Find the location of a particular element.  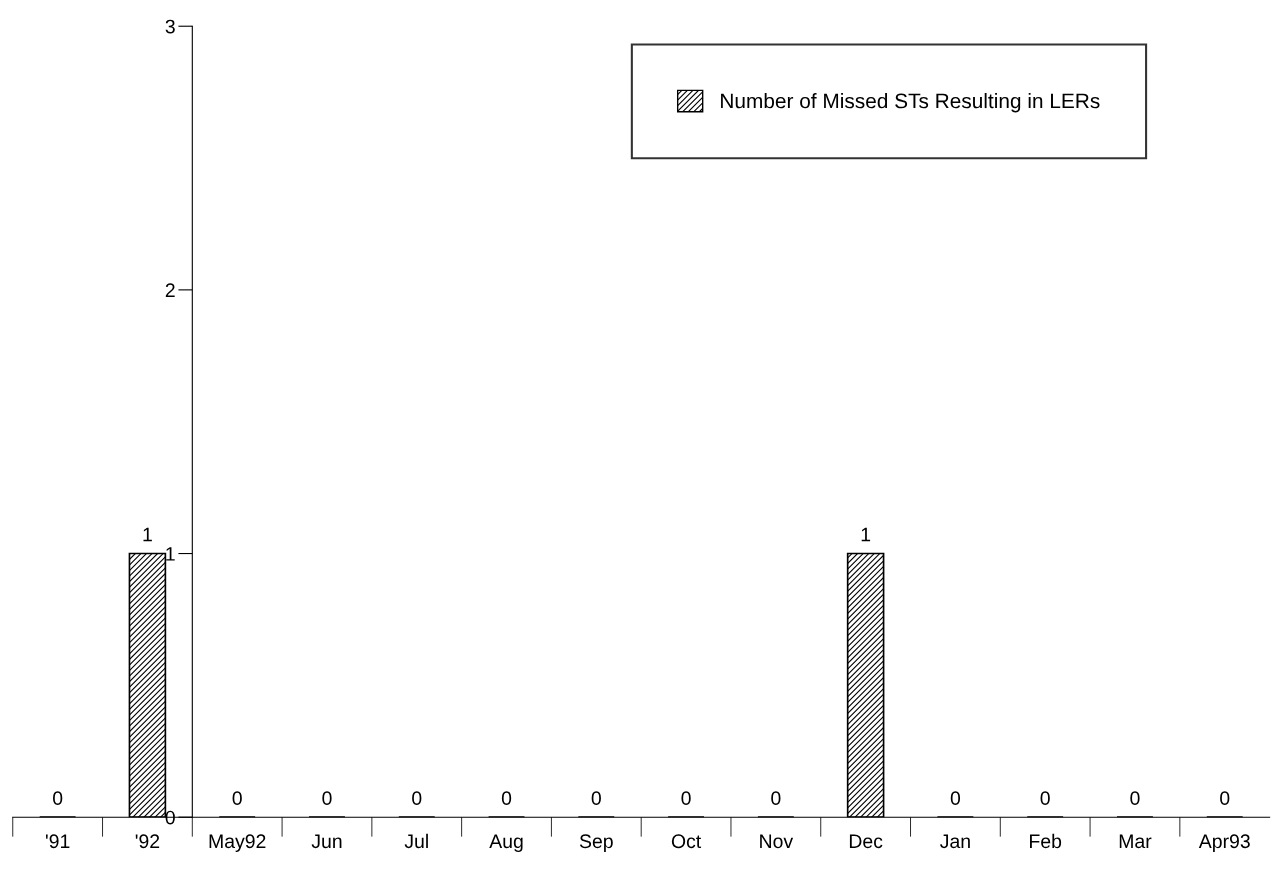

x-tick-label: Jul is located at coordinates (416, 841).